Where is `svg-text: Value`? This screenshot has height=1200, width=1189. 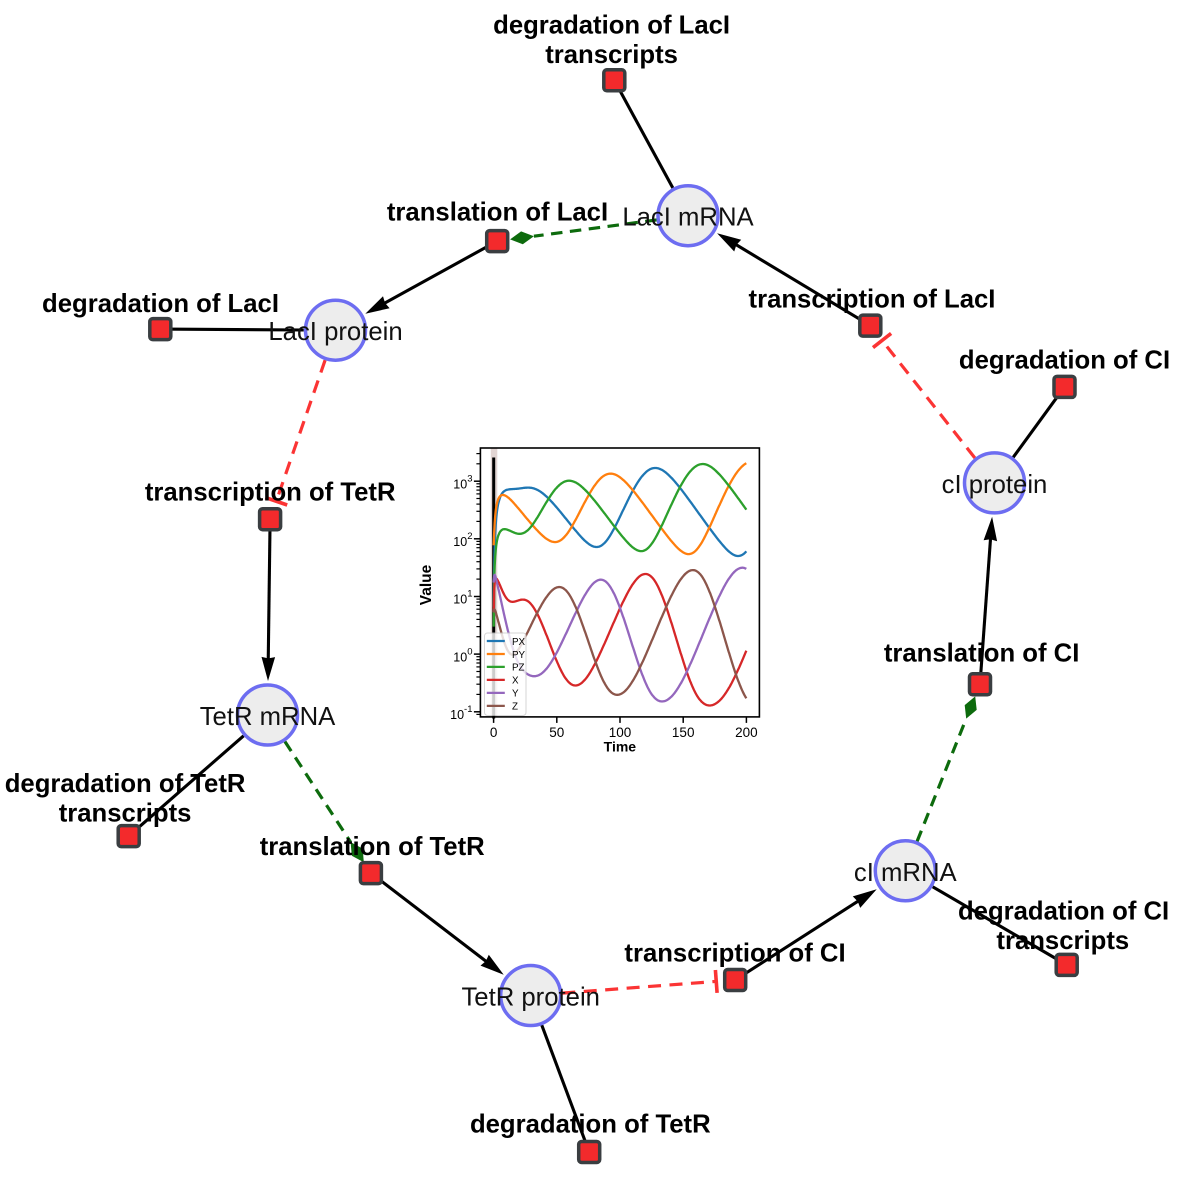
svg-text: Value is located at coordinates (426, 584).